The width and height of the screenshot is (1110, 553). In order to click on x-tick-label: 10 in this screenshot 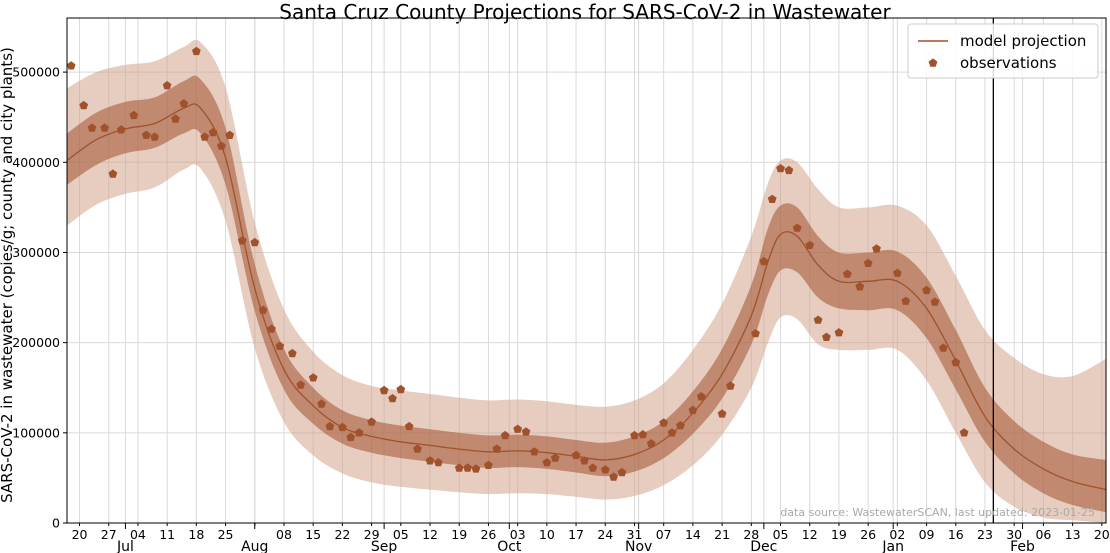, I will do `click(547, 534)`.